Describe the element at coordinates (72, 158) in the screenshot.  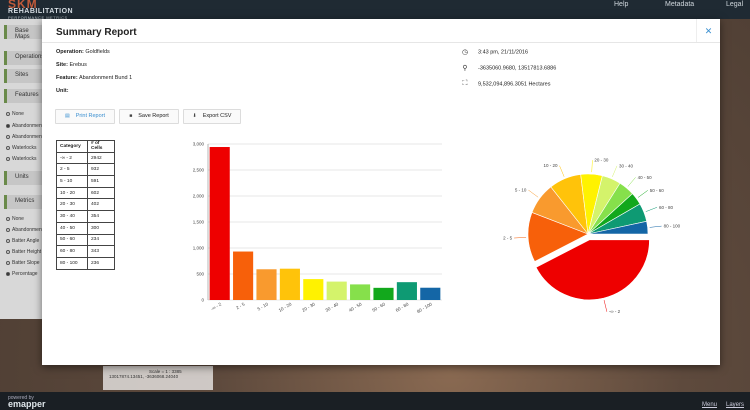
I see `category-cell: -∞ - 2` at that location.